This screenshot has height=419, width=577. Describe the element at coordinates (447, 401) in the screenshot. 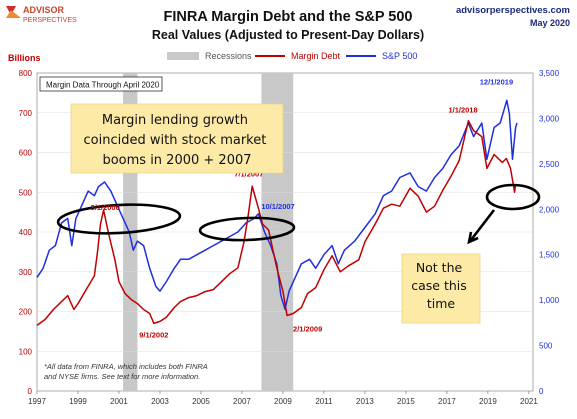

I see `x-tick-label: 2017` at that location.